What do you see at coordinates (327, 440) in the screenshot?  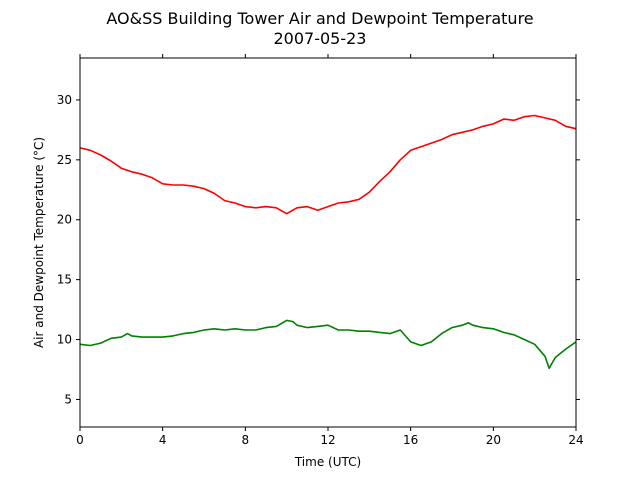 I see `x-tick-label: 12` at bounding box center [327, 440].